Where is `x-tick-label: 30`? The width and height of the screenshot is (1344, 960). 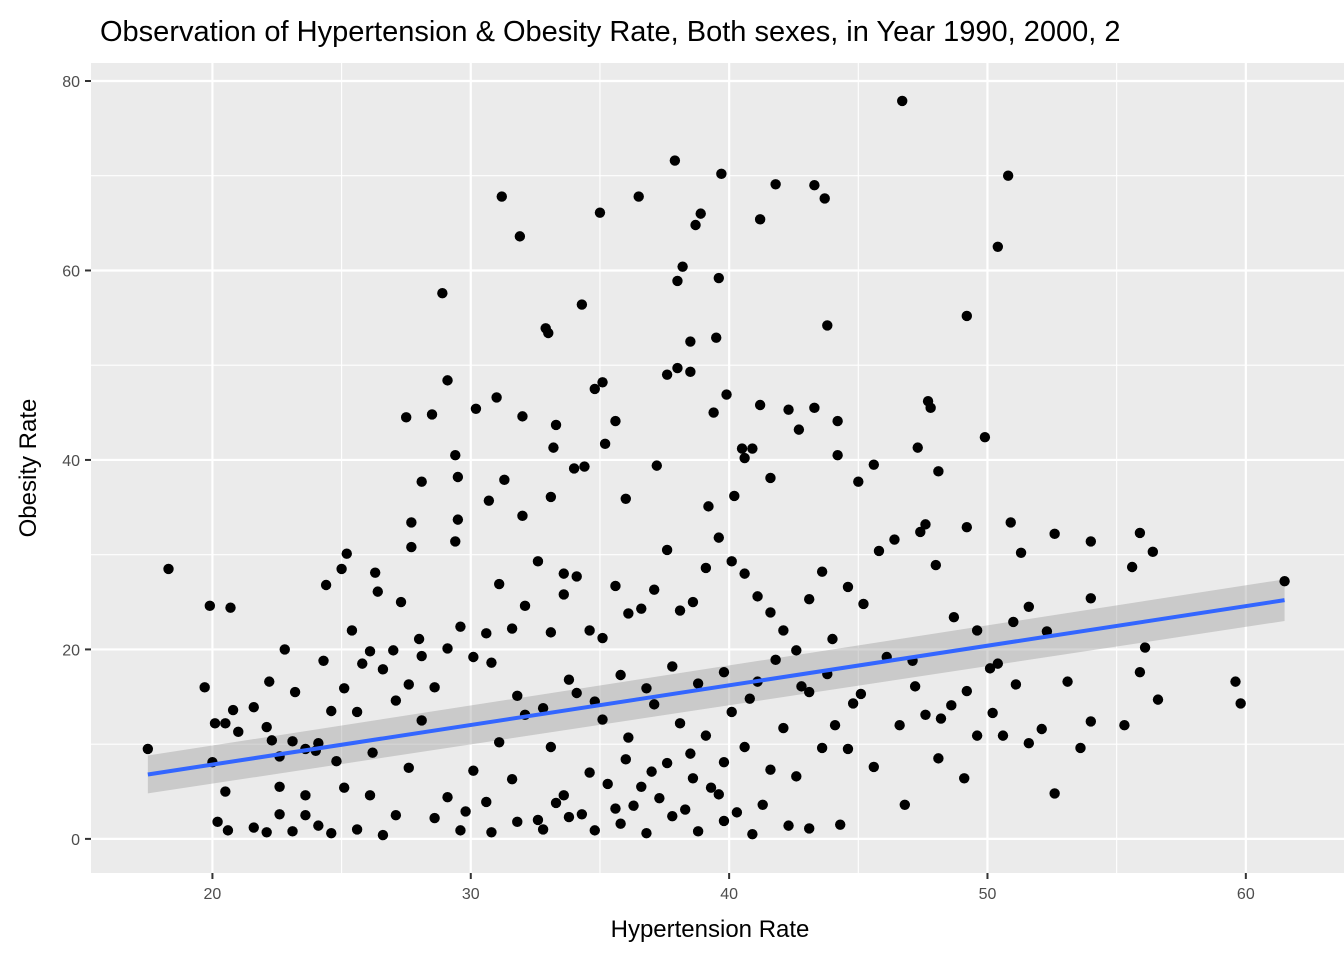 x-tick-label: 30 is located at coordinates (471, 894).